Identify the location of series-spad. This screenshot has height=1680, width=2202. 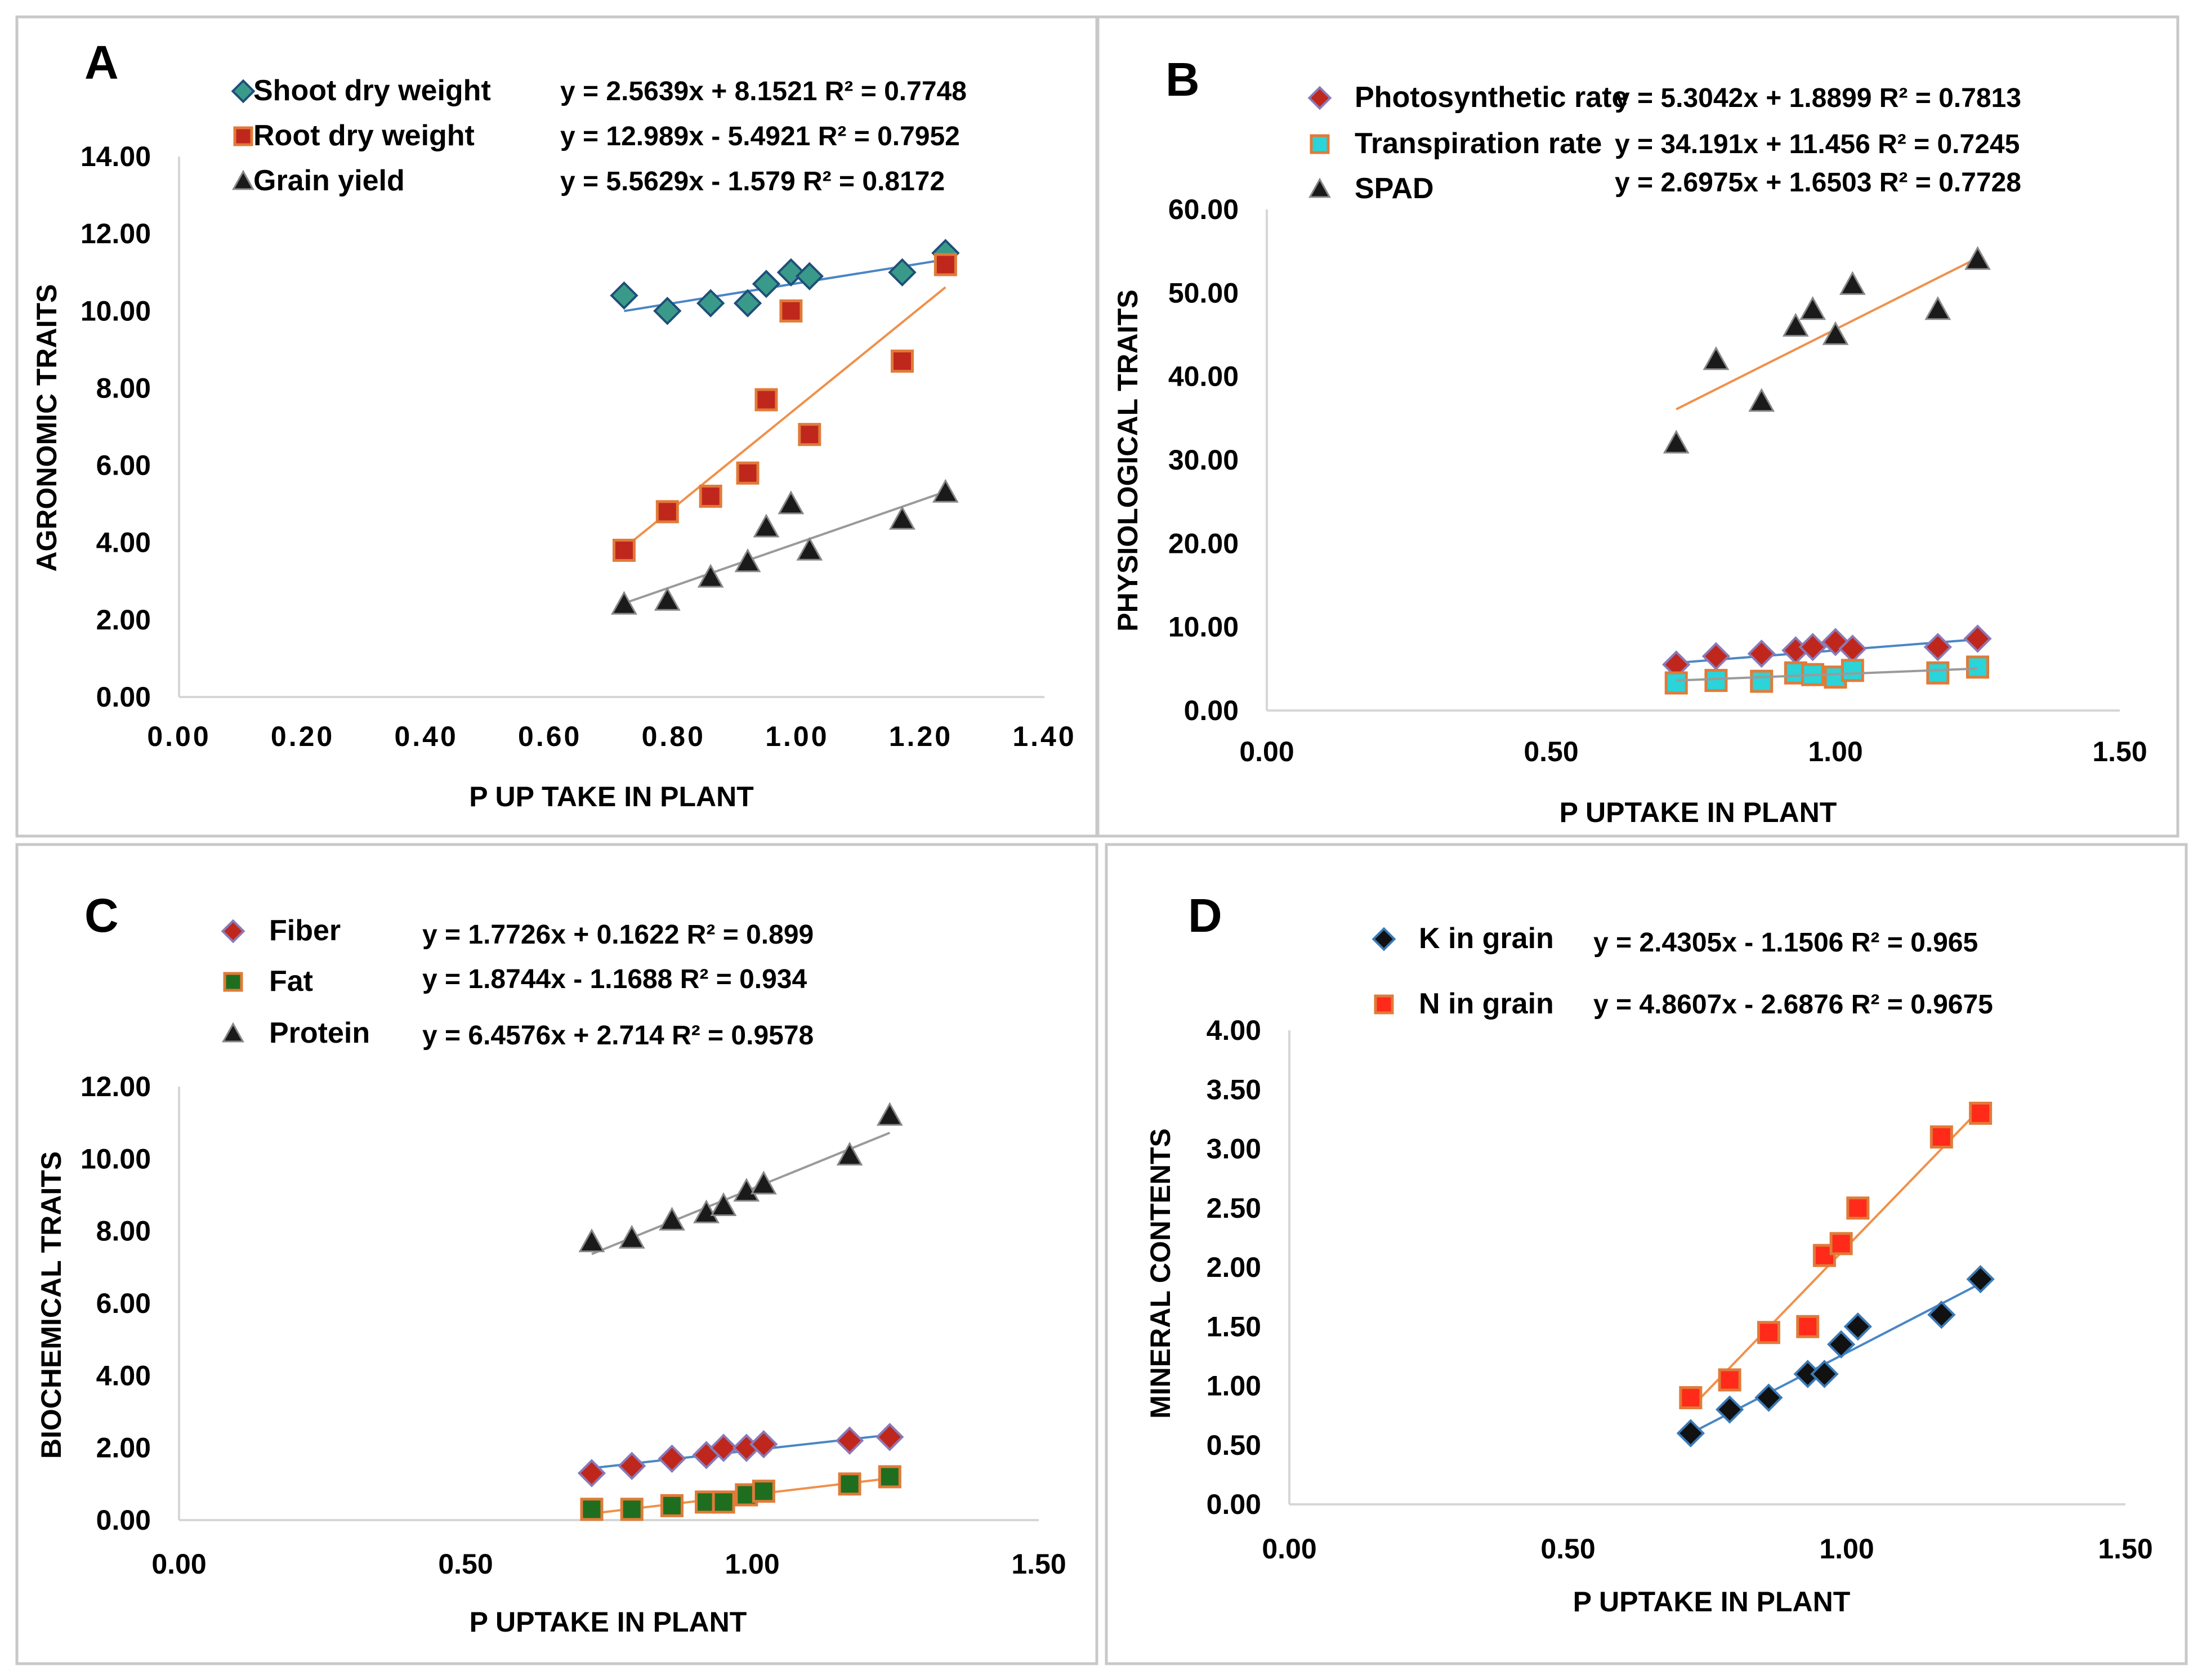
(1827, 464).